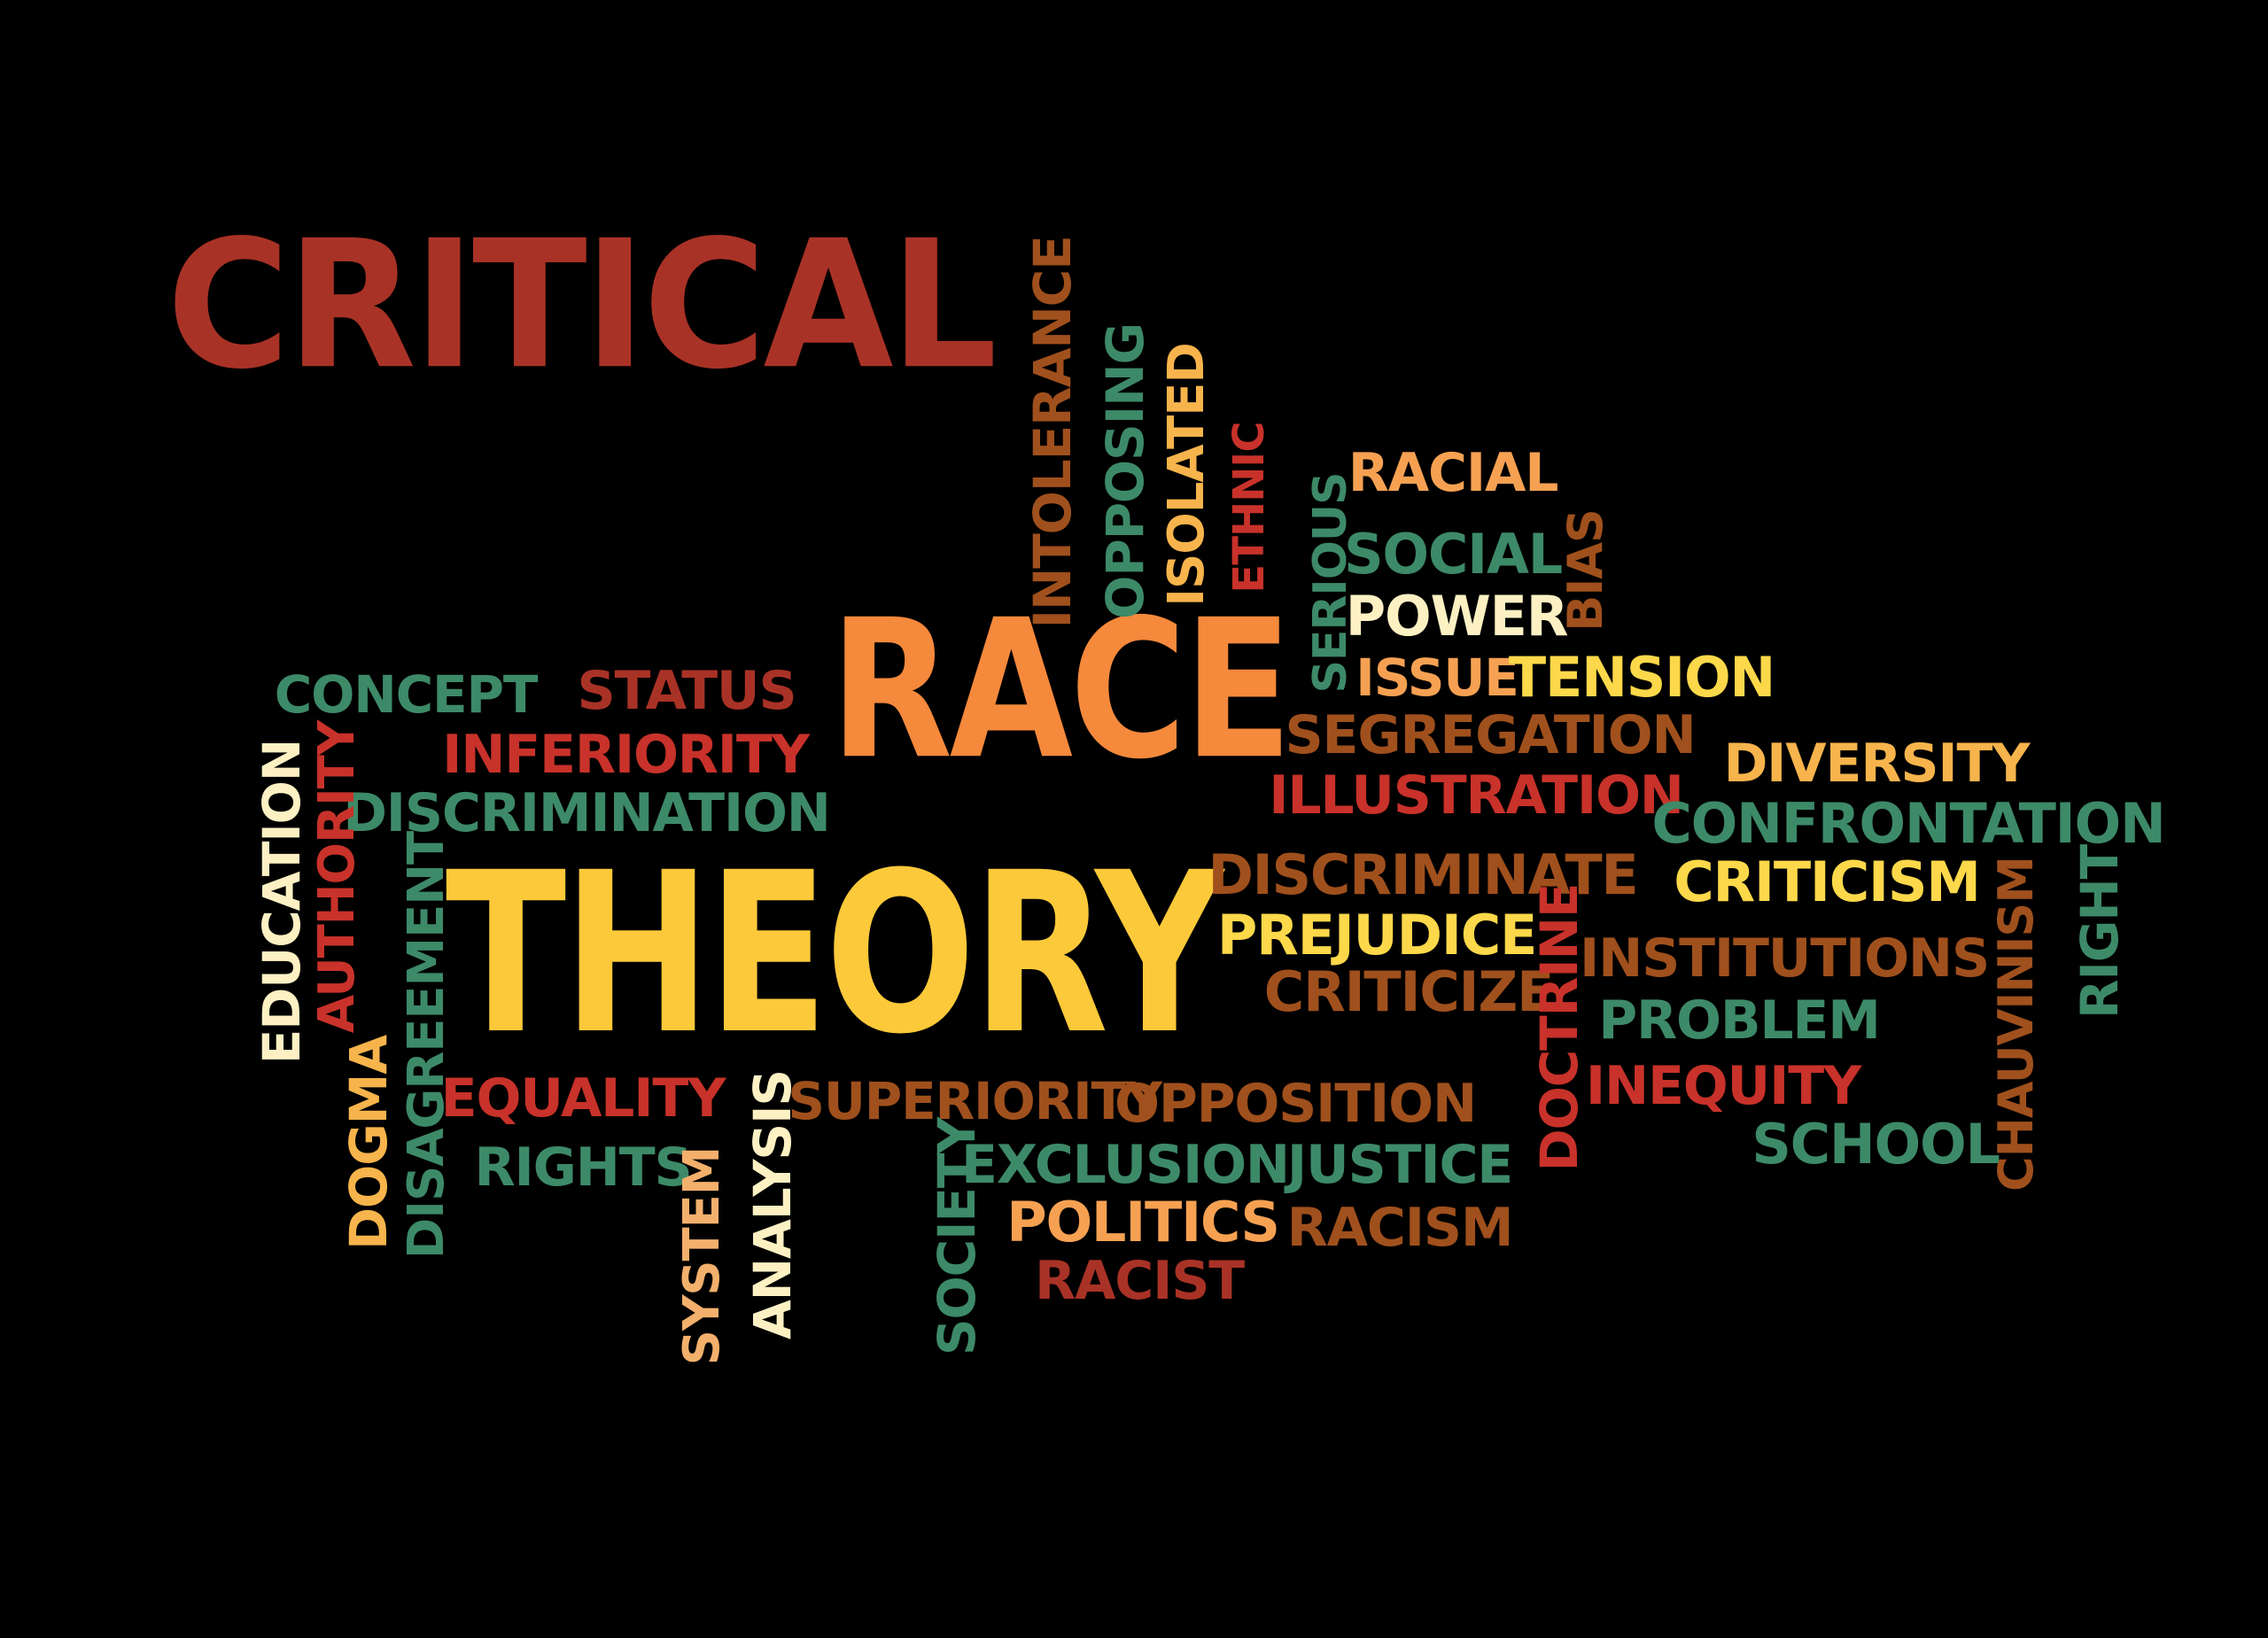  I want to click on word-isolated: ISOLATED, so click(1187, 475).